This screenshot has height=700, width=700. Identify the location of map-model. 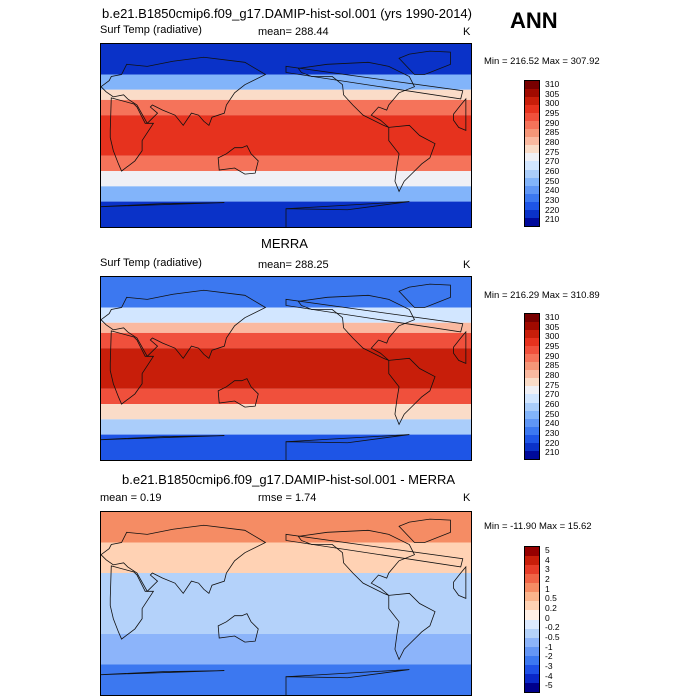
(286, 135).